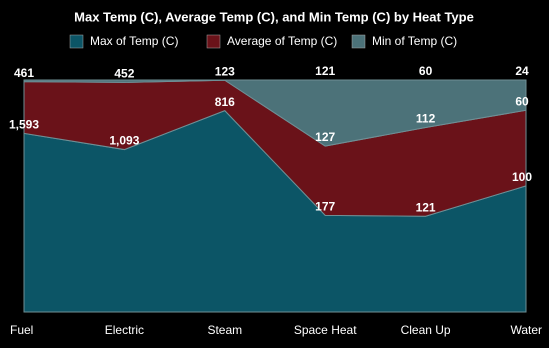 Image resolution: width=549 pixels, height=348 pixels. Describe the element at coordinates (24, 125) in the screenshot. I see `data-label: 1,593` at that location.